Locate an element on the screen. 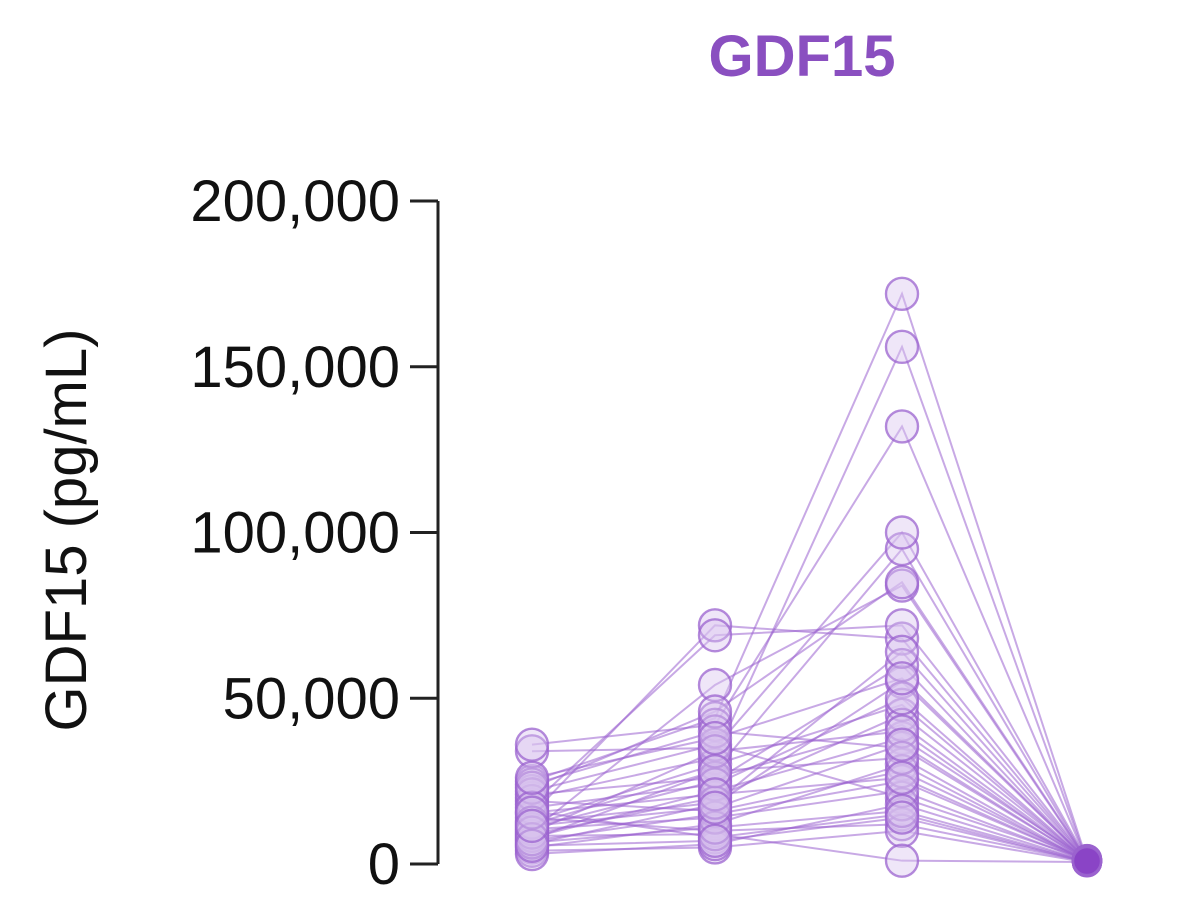  y-tick-label: 0 is located at coordinates (384, 864).